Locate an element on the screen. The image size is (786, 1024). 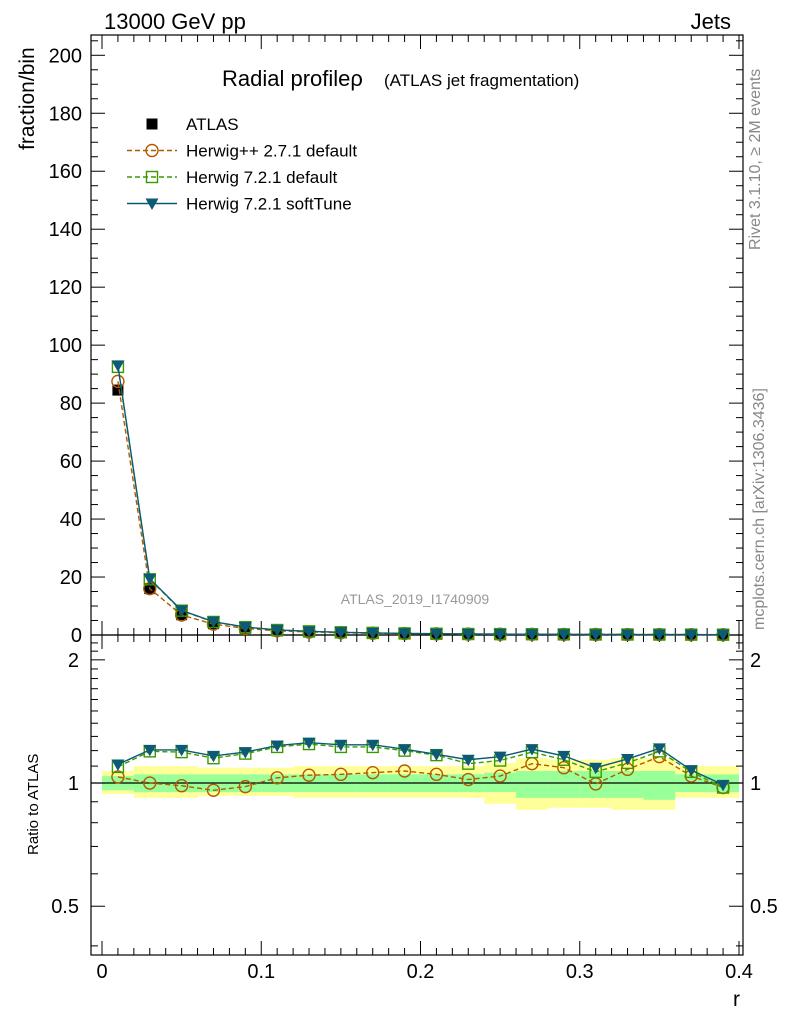
main-y-tick-label: 200 is located at coordinates (65, 56).